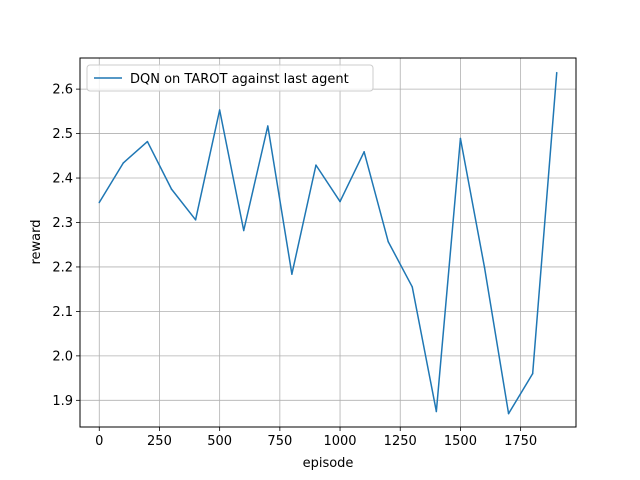  I want to click on x-tick-label: 500, so click(219, 441).